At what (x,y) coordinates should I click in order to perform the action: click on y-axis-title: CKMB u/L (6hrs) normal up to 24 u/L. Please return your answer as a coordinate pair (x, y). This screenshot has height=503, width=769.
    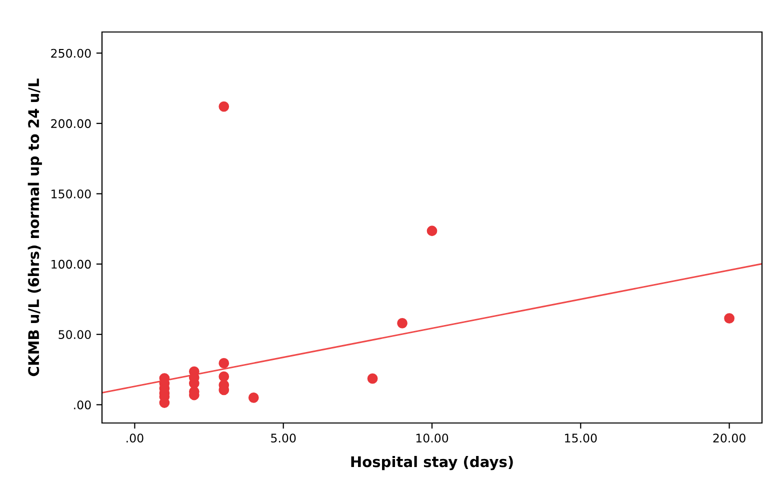
    Looking at the image, I should click on (35, 227).